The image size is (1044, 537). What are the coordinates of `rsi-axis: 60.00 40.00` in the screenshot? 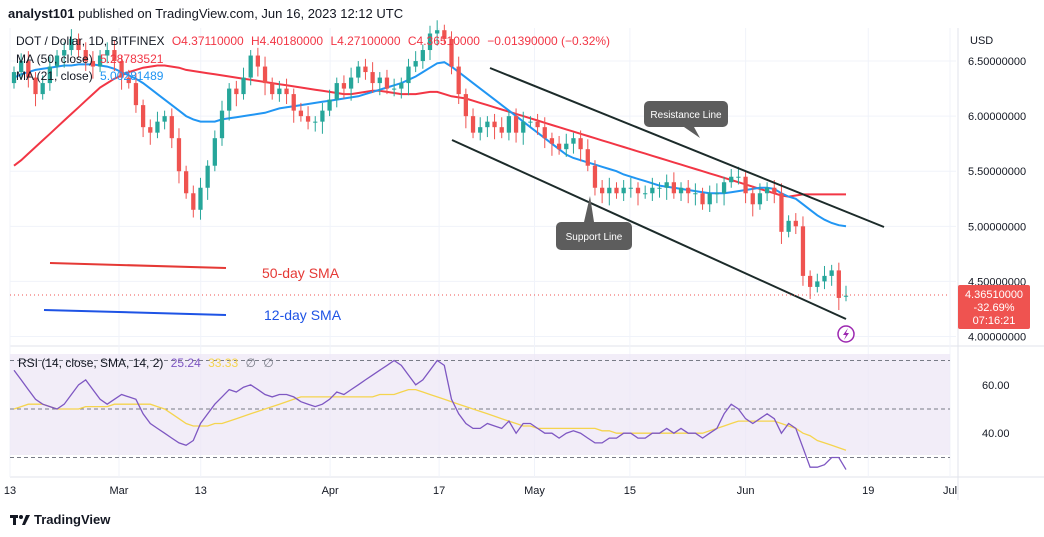 It's located at (996, 410).